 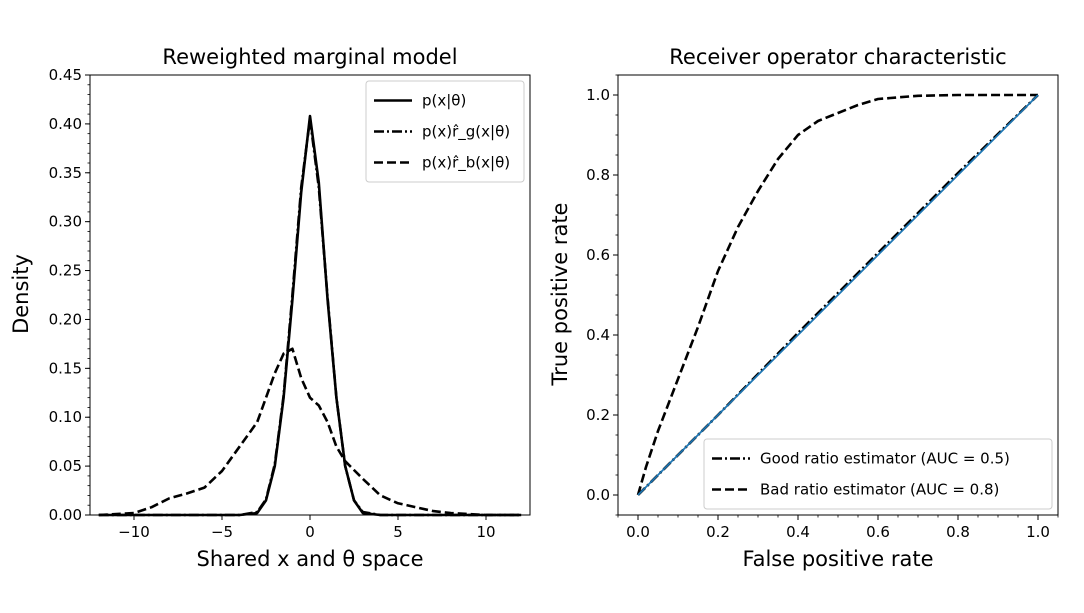 What do you see at coordinates (598, 95) in the screenshot?
I see `y-tick-label: 1.0` at bounding box center [598, 95].